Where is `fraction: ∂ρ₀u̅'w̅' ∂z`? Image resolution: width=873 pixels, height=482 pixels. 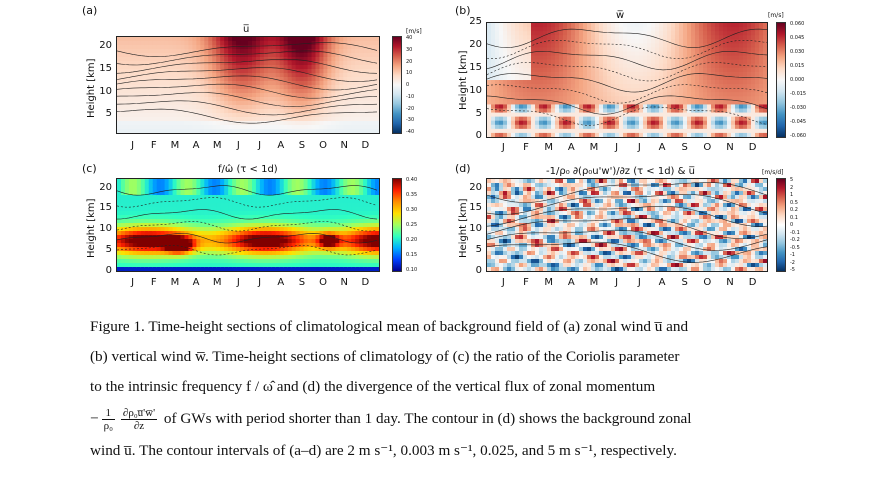 fraction: ∂ρ₀u̅'w̅' ∂z is located at coordinates (139, 420).